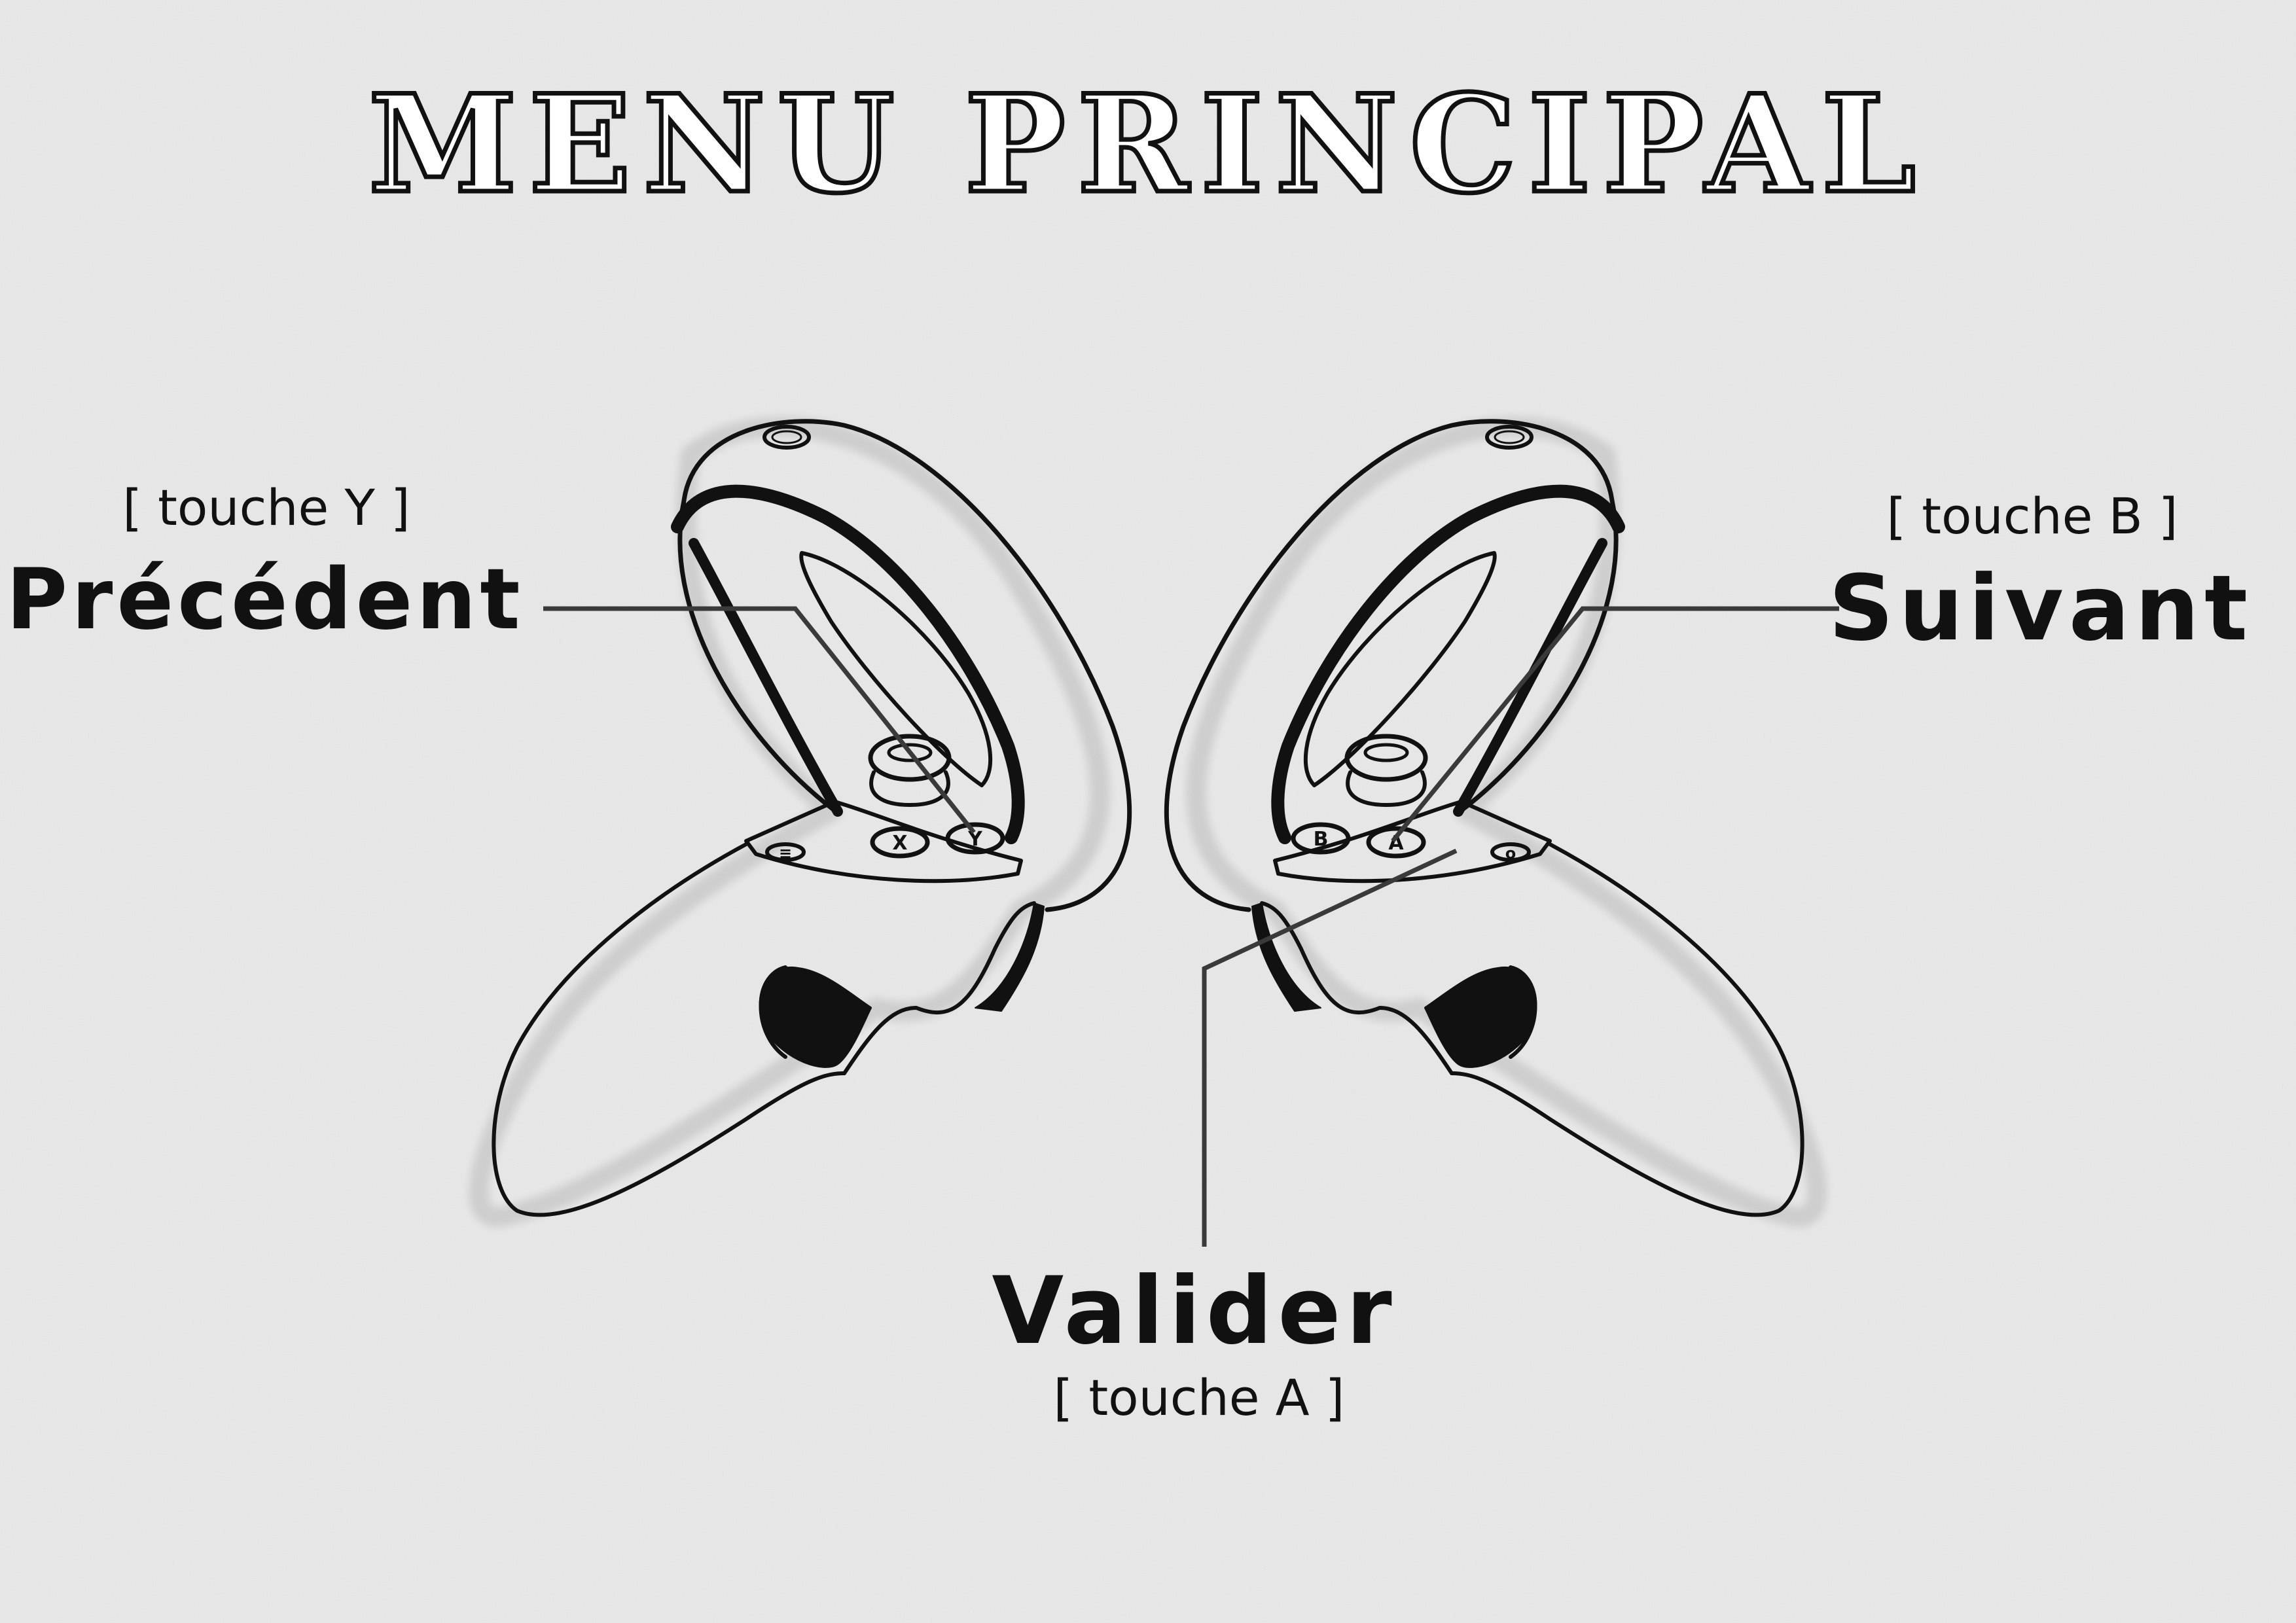 Image resolution: width=2296 pixels, height=1623 pixels. Describe the element at coordinates (910, 758) in the screenshot. I see `left-thumbstick` at that location.